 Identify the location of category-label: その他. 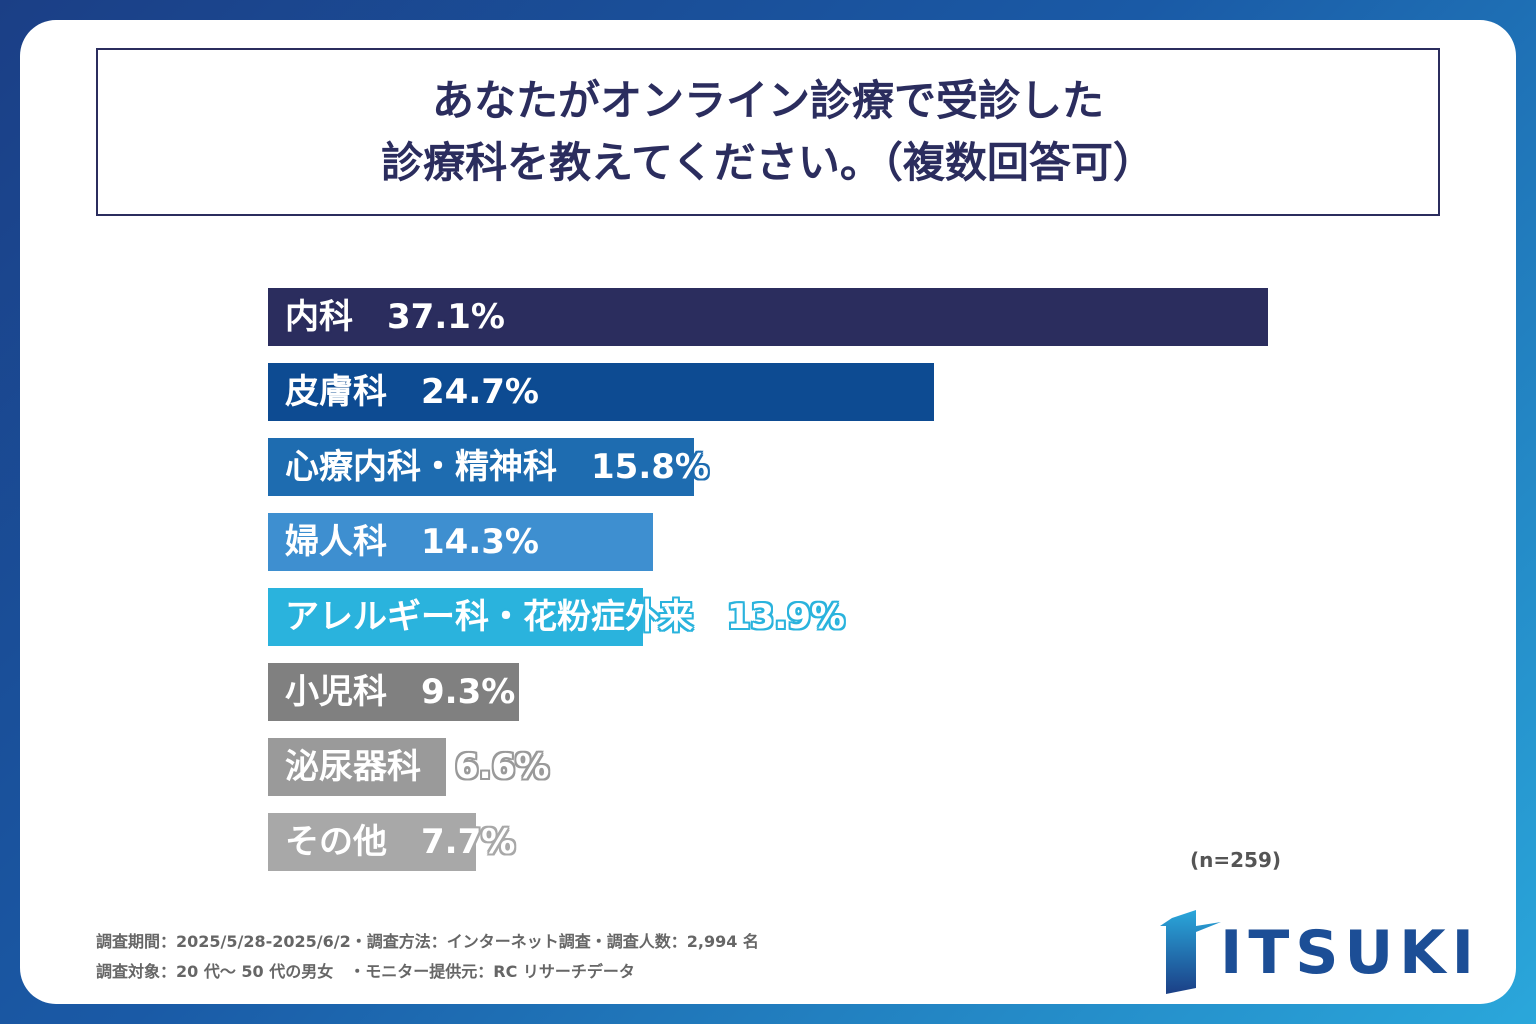
(336, 842).